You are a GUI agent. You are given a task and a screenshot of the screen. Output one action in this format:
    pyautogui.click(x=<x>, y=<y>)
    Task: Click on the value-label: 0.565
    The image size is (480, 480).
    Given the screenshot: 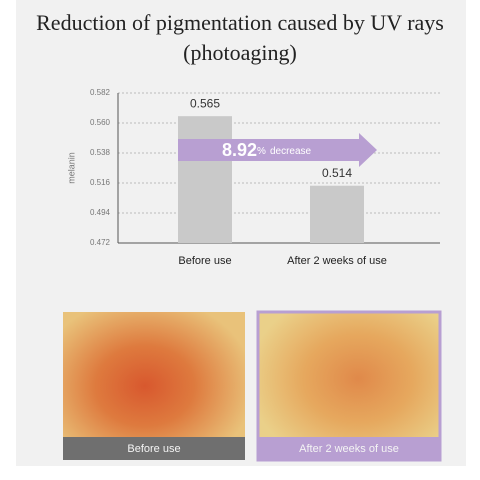 What is the action you would take?
    pyautogui.click(x=205, y=103)
    